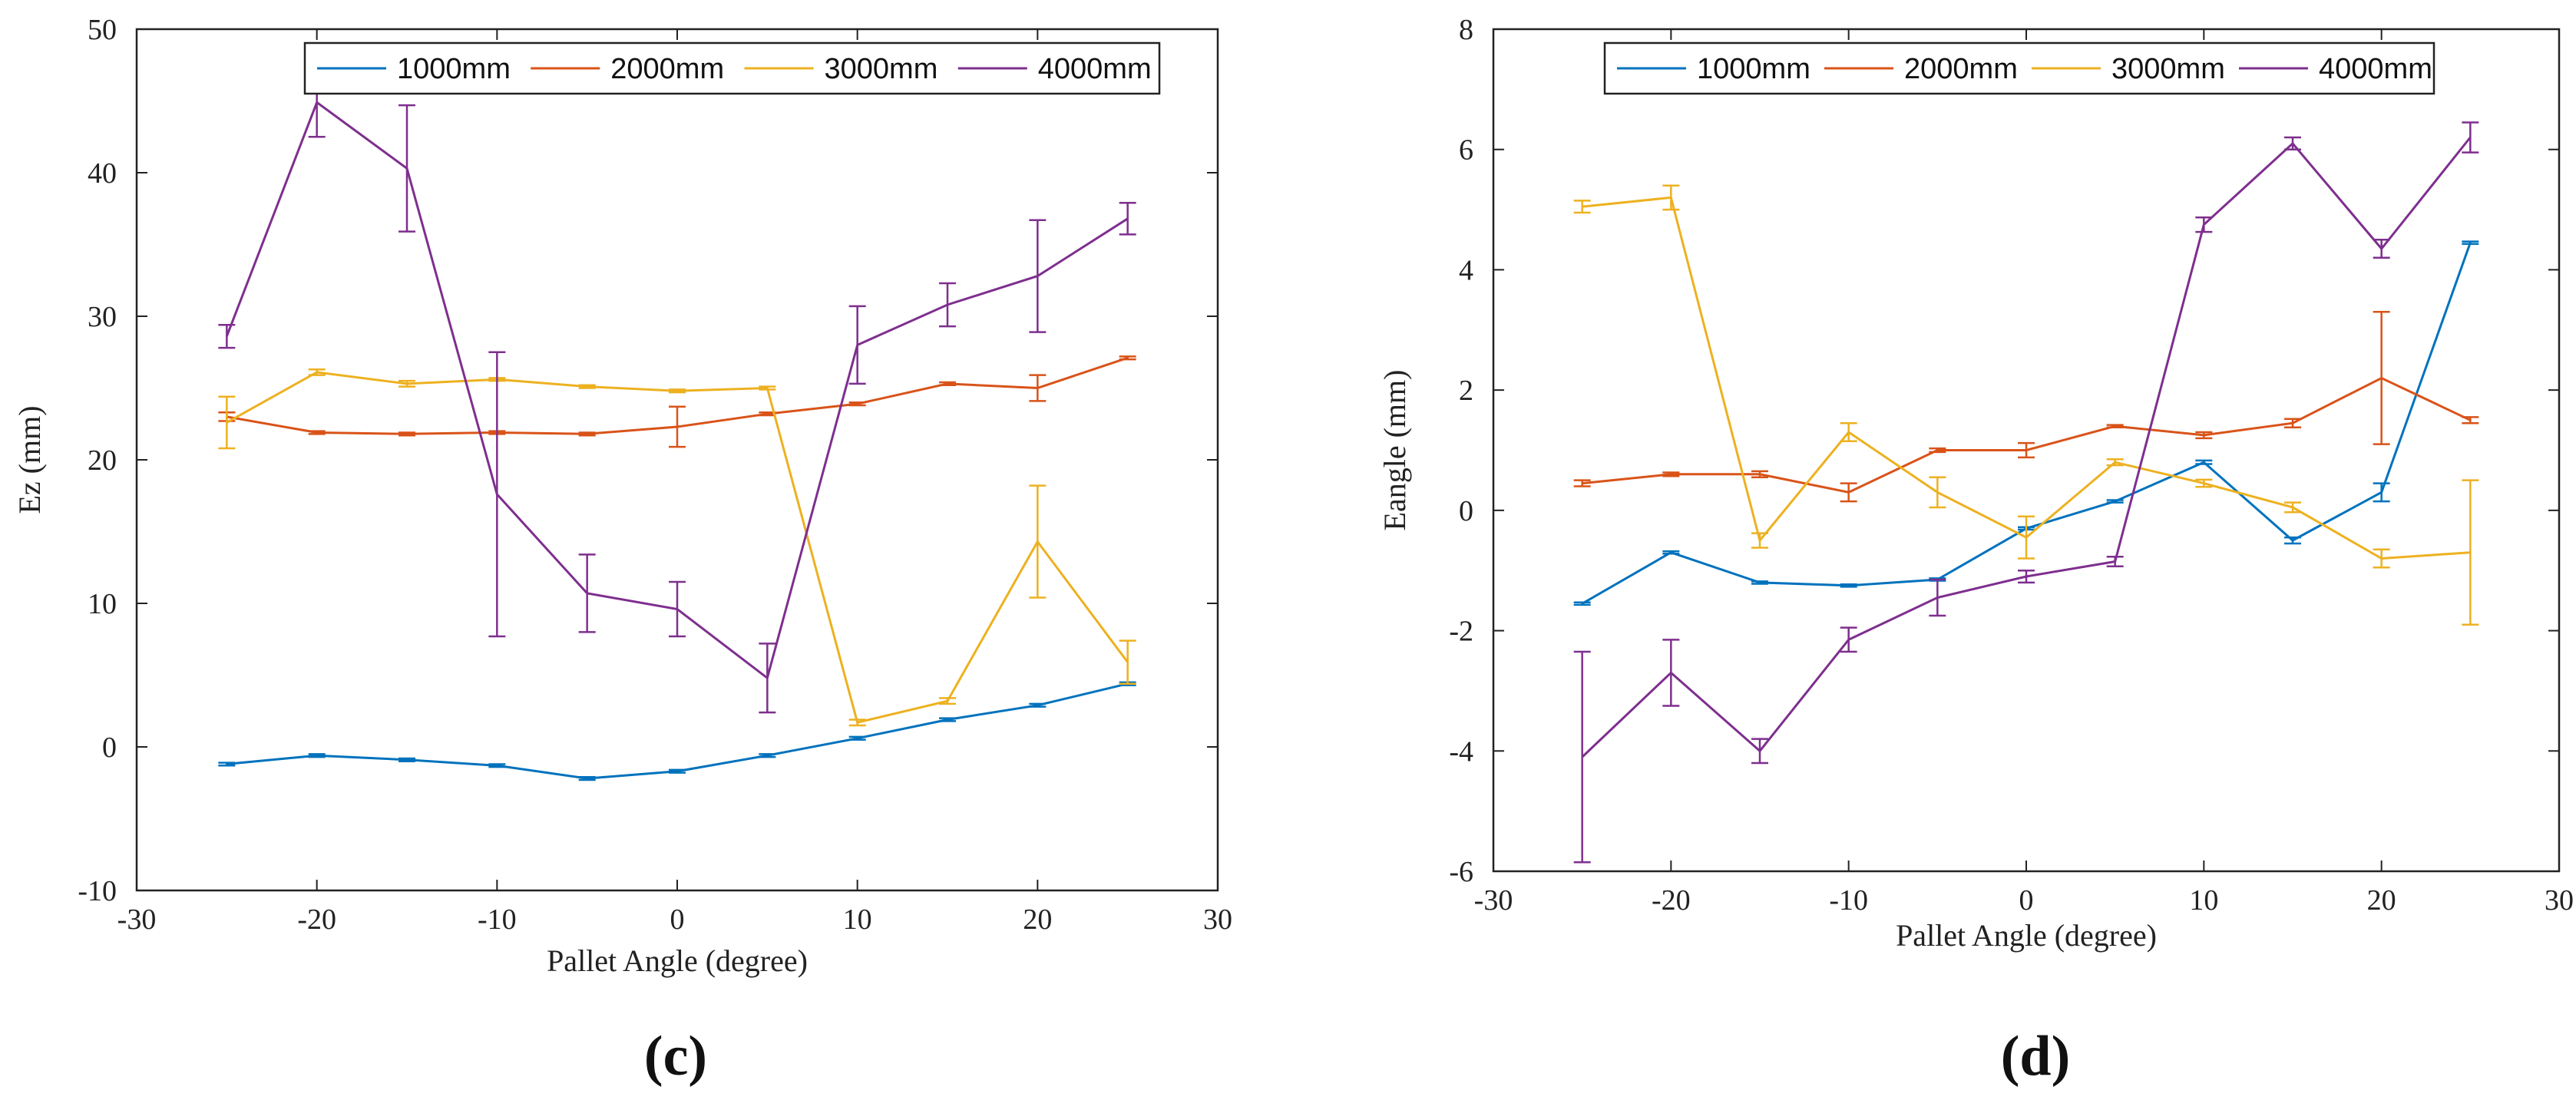 This screenshot has width=2576, height=1110. Describe the element at coordinates (2168, 69) in the screenshot. I see `legend-label: 3000mm` at that location.